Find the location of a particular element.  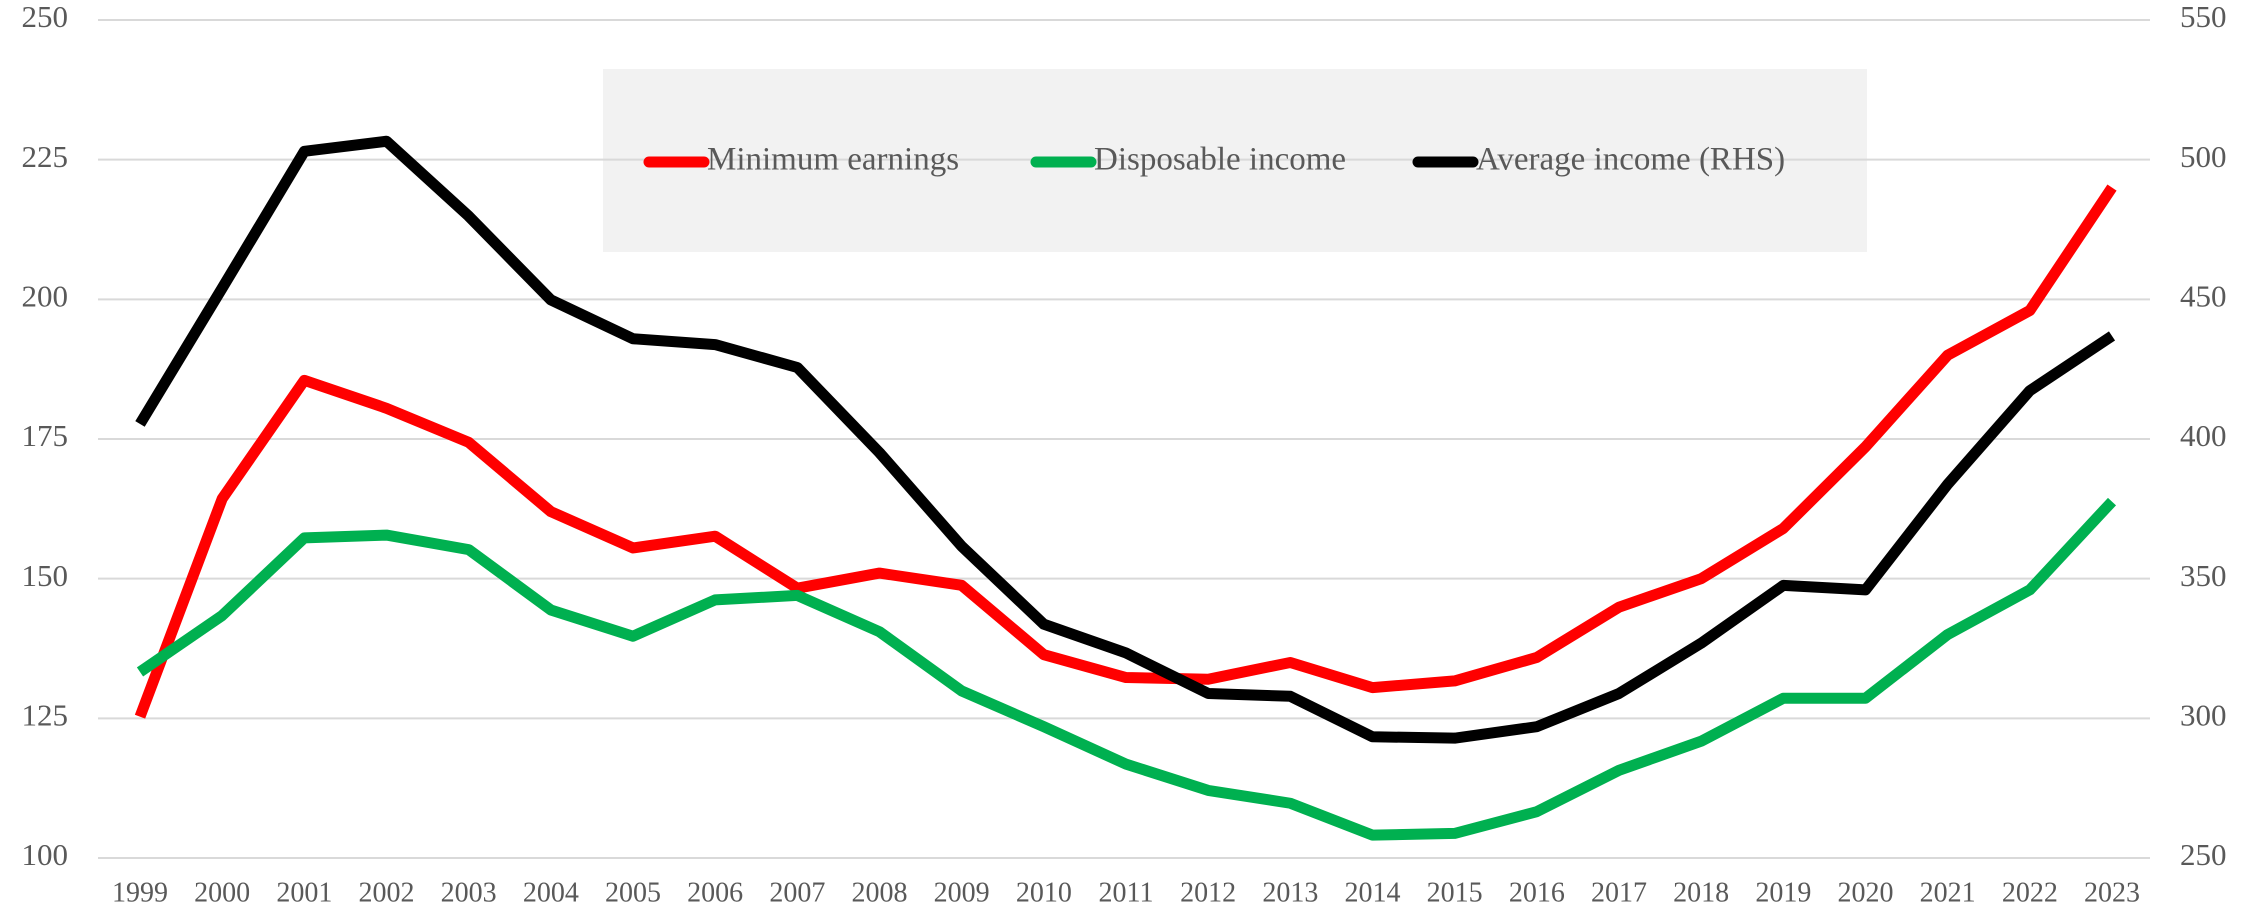

y2-tick-label: 300 is located at coordinates (2203, 714).